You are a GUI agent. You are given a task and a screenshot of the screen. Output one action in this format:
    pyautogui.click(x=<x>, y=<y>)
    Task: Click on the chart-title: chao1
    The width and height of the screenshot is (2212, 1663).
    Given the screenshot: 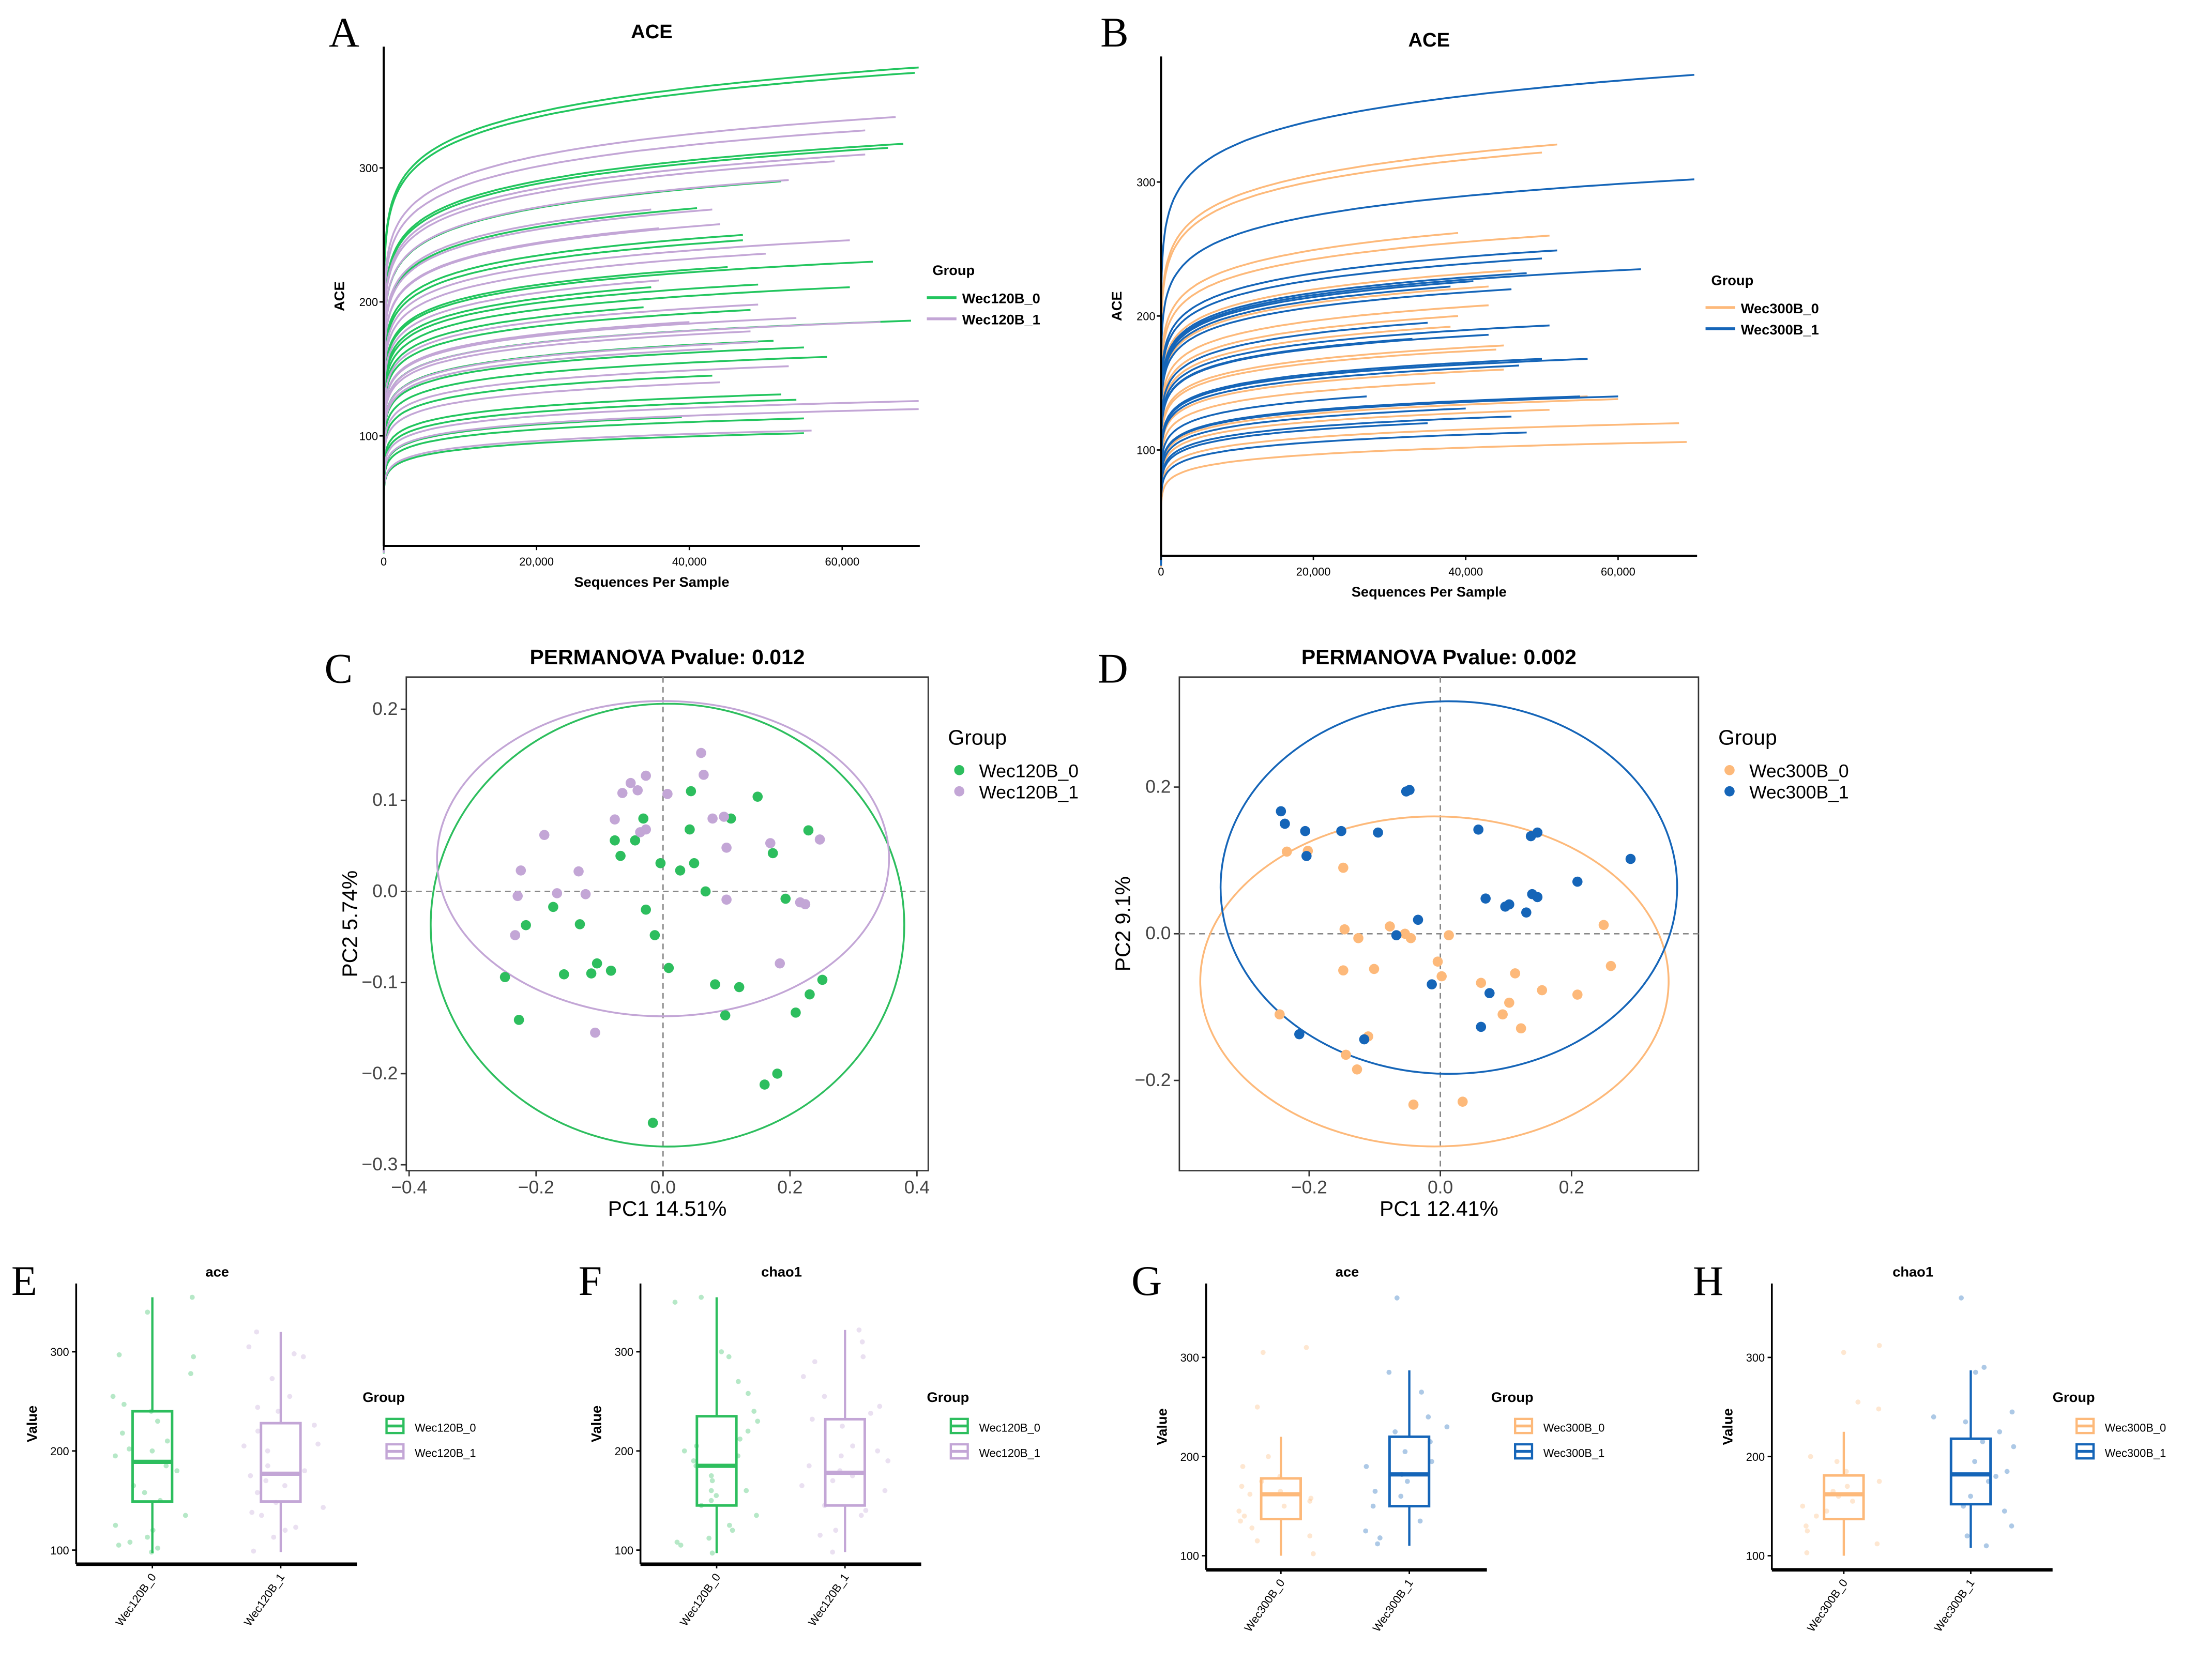 What is the action you would take?
    pyautogui.click(x=1912, y=1271)
    